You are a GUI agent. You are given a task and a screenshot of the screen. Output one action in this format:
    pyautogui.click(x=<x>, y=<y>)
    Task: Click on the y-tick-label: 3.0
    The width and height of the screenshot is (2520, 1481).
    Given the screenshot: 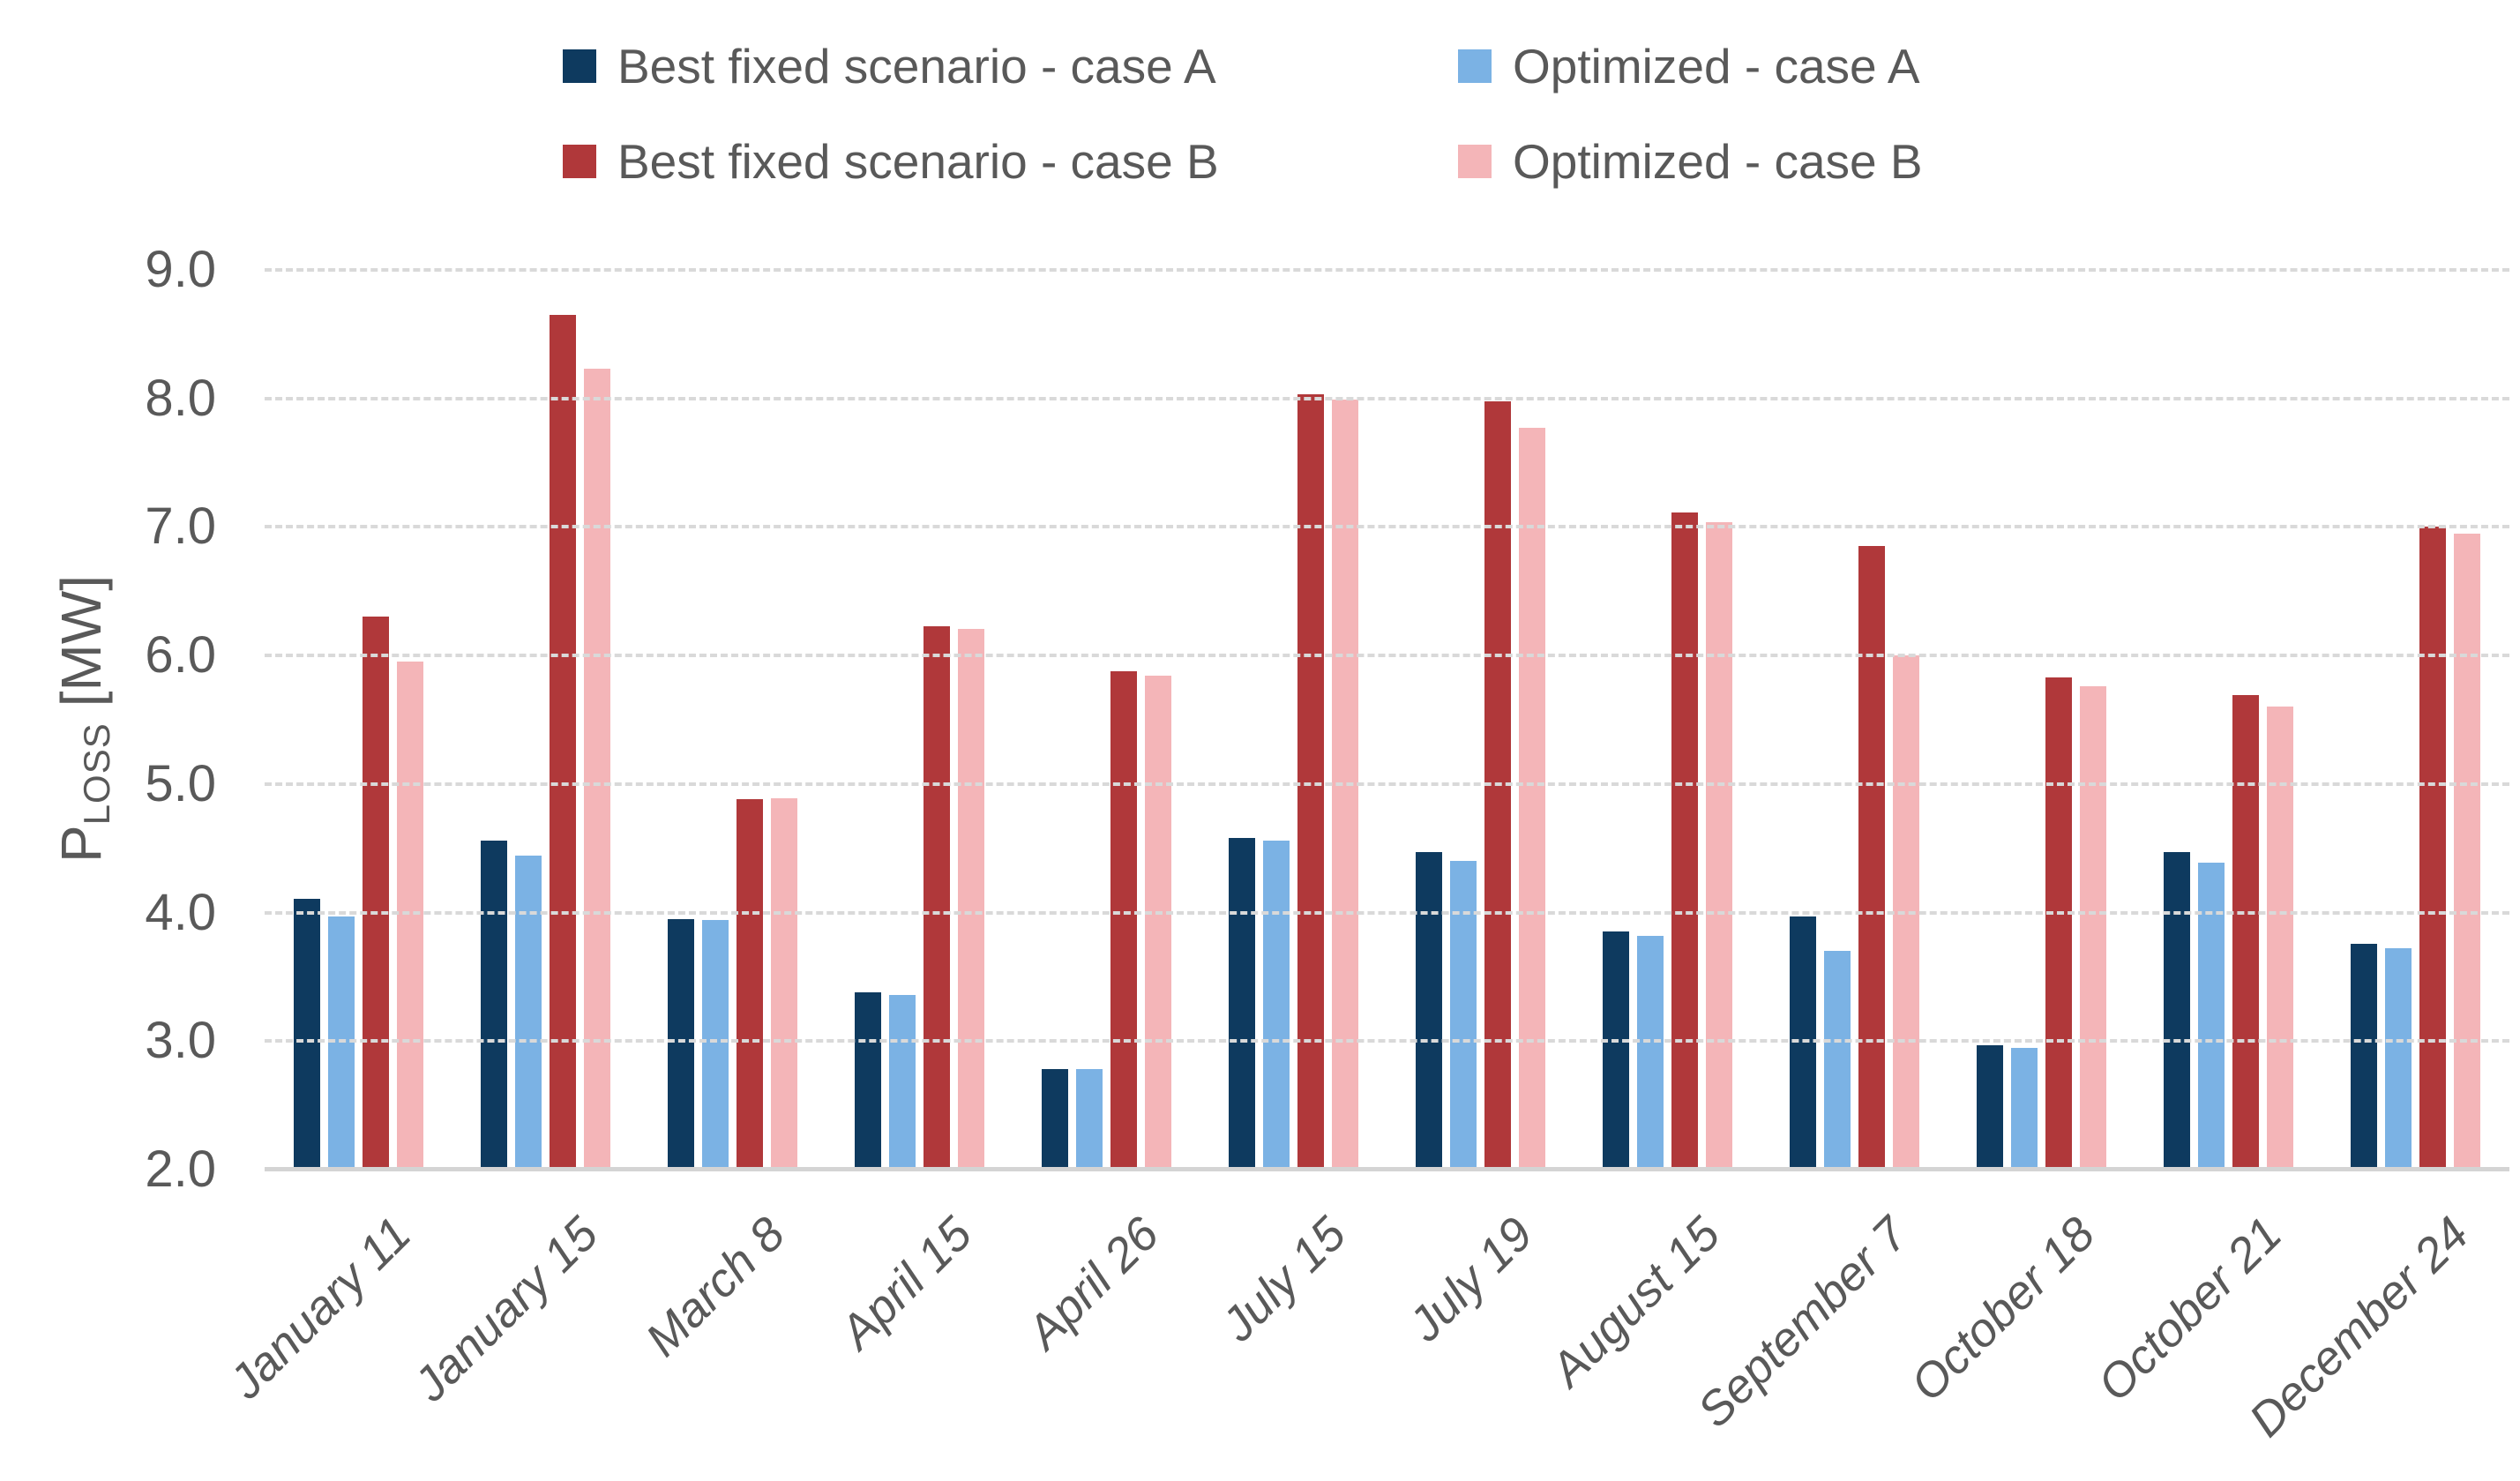 What is the action you would take?
    pyautogui.click(x=180, y=1041)
    